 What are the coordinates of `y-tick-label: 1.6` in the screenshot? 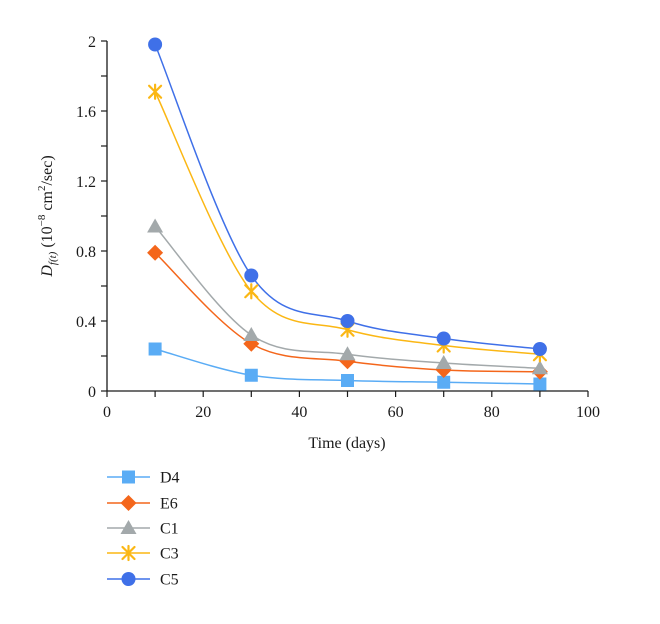 It's located at (86, 112).